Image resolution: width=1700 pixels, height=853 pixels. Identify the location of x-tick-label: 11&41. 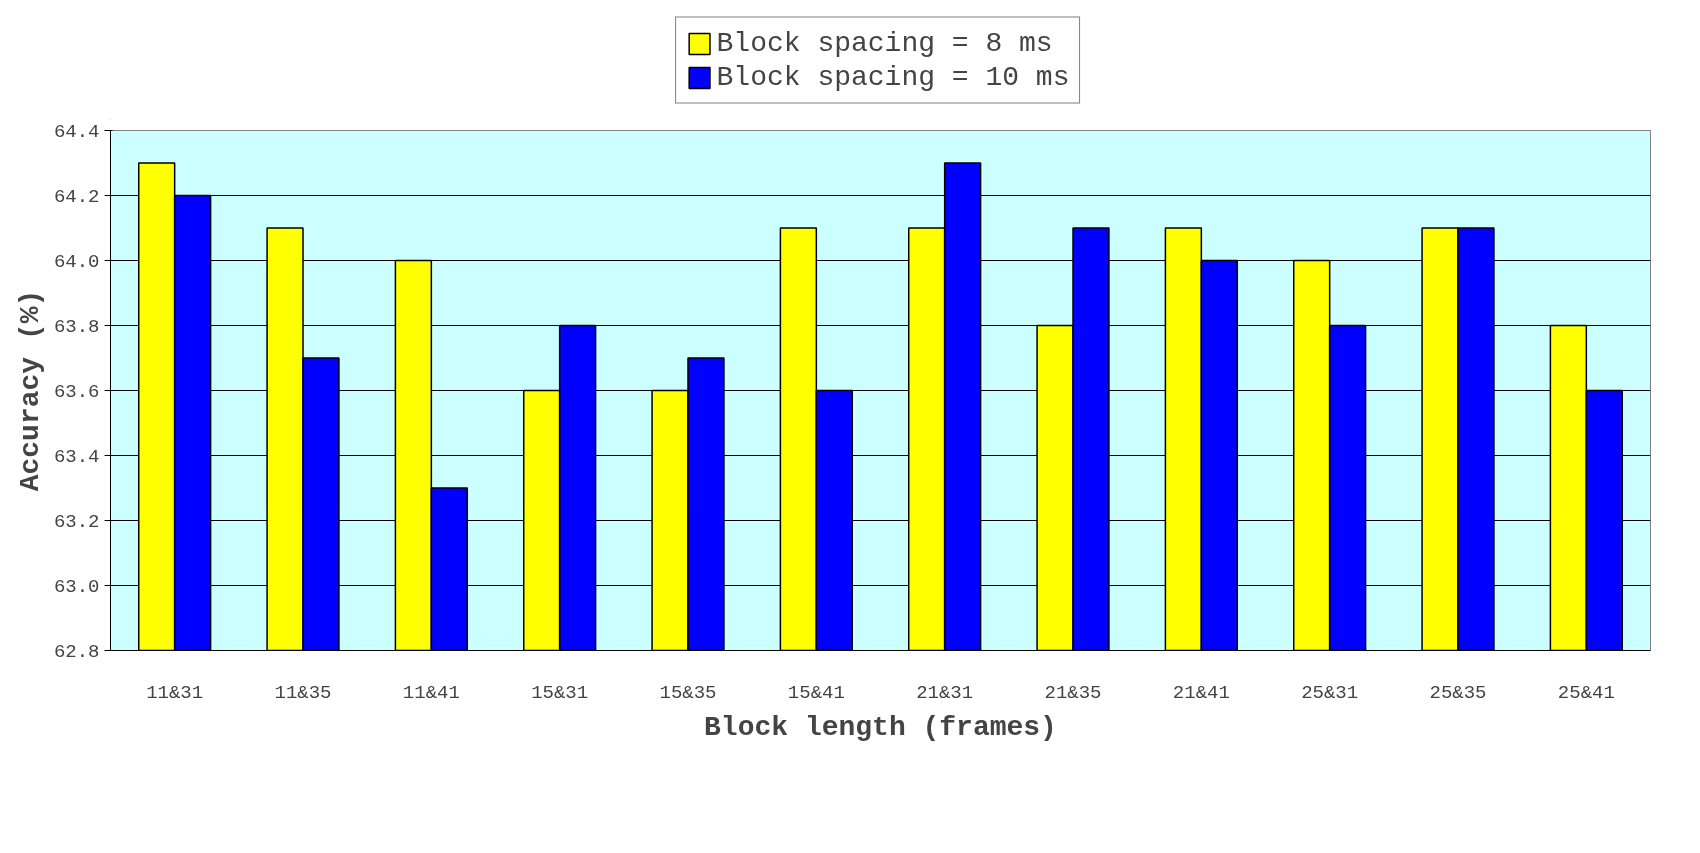
(431, 692).